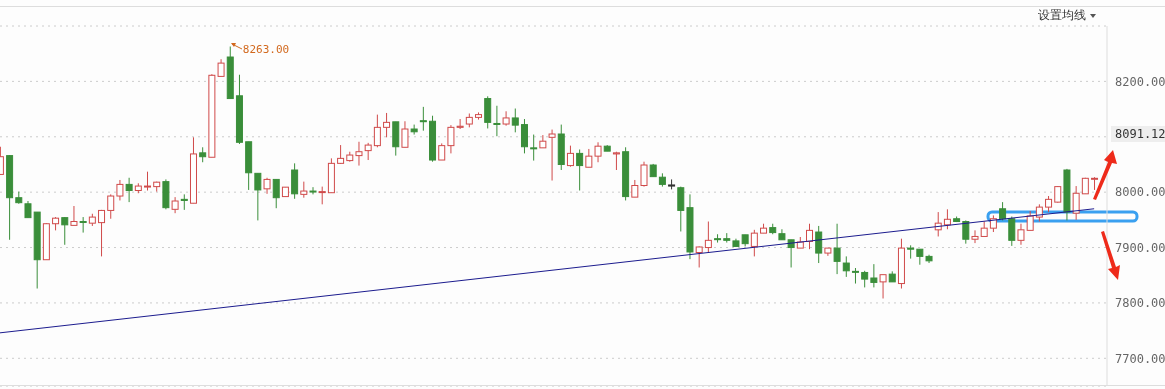 This screenshot has height=389, width=1165. What do you see at coordinates (1140, 358) in the screenshot?
I see `y-tick-label: 7700.00` at bounding box center [1140, 358].